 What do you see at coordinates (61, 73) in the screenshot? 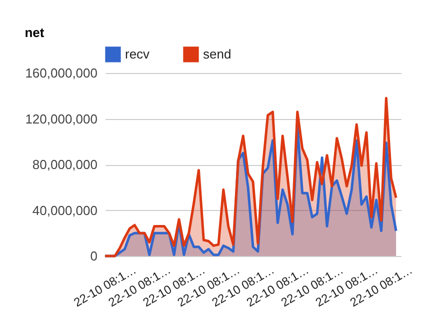
I see `y-tick-label: 160,000,000` at bounding box center [61, 73].